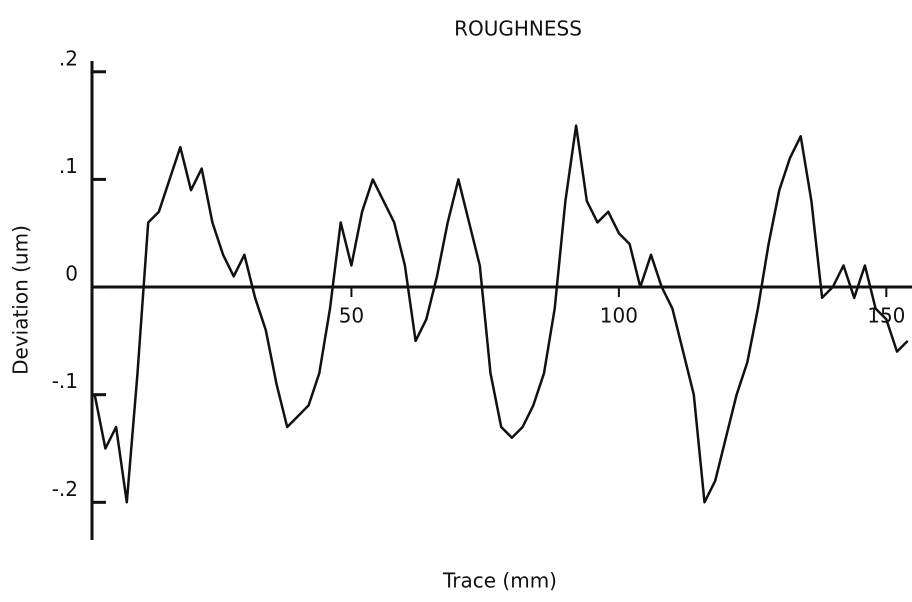 This screenshot has height=602, width=912. I want to click on y-tick-label: .1, so click(68, 166).